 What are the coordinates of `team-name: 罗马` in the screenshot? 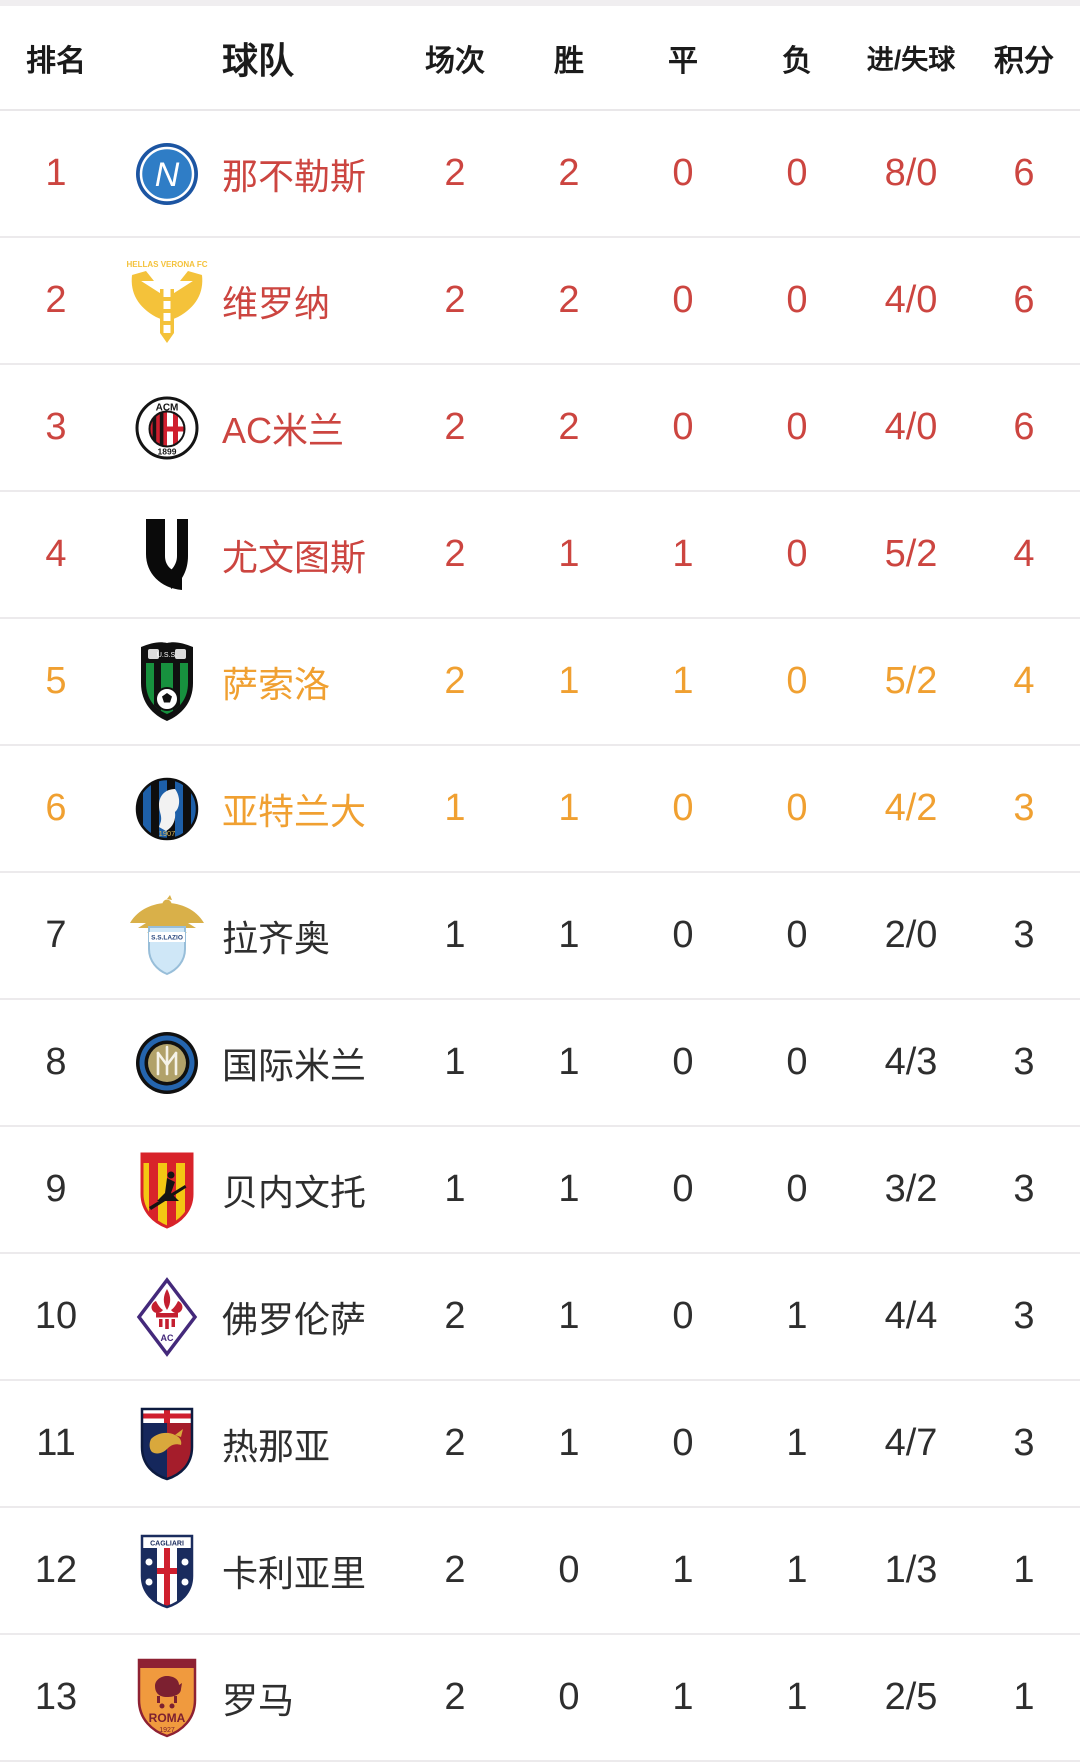 It's located at (258, 1700).